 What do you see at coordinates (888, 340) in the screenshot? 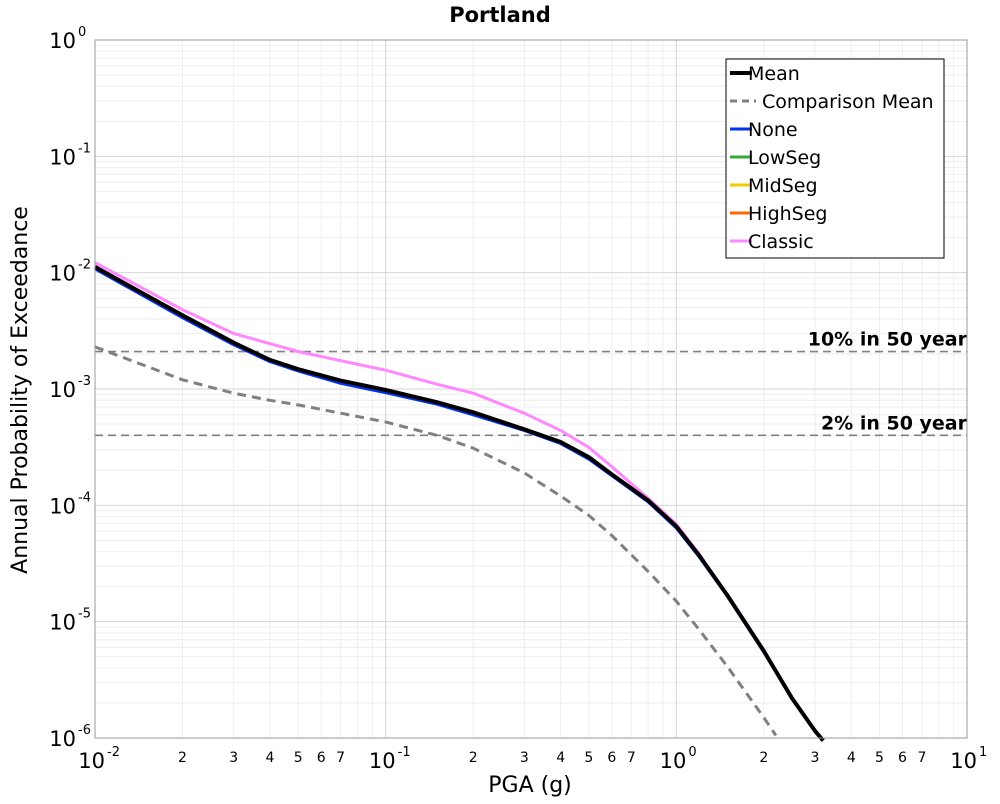
I see `reference-line-label: 10% in 50 year` at bounding box center [888, 340].